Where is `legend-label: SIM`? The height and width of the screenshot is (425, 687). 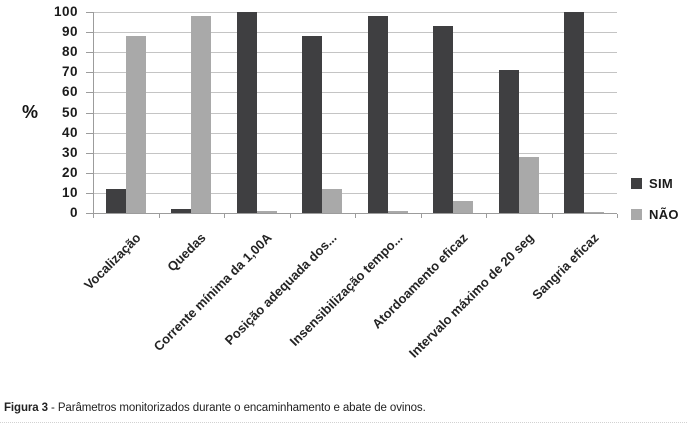
legend-label: SIM is located at coordinates (661, 183).